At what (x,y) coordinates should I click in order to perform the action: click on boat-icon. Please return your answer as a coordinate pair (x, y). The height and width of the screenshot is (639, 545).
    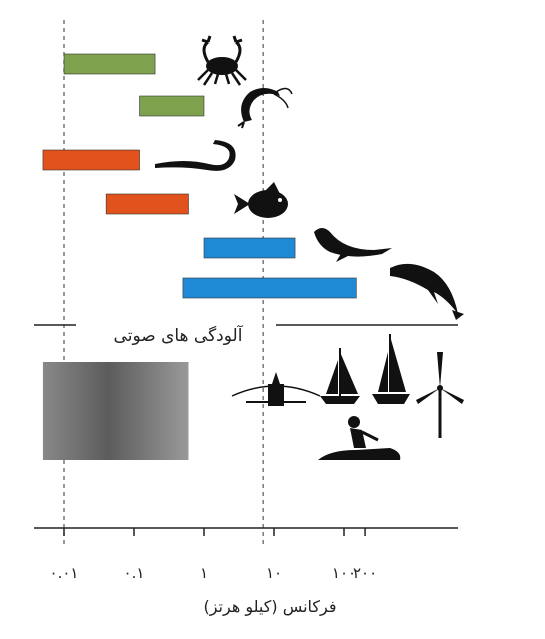
    Looking at the image, I should click on (276, 389).